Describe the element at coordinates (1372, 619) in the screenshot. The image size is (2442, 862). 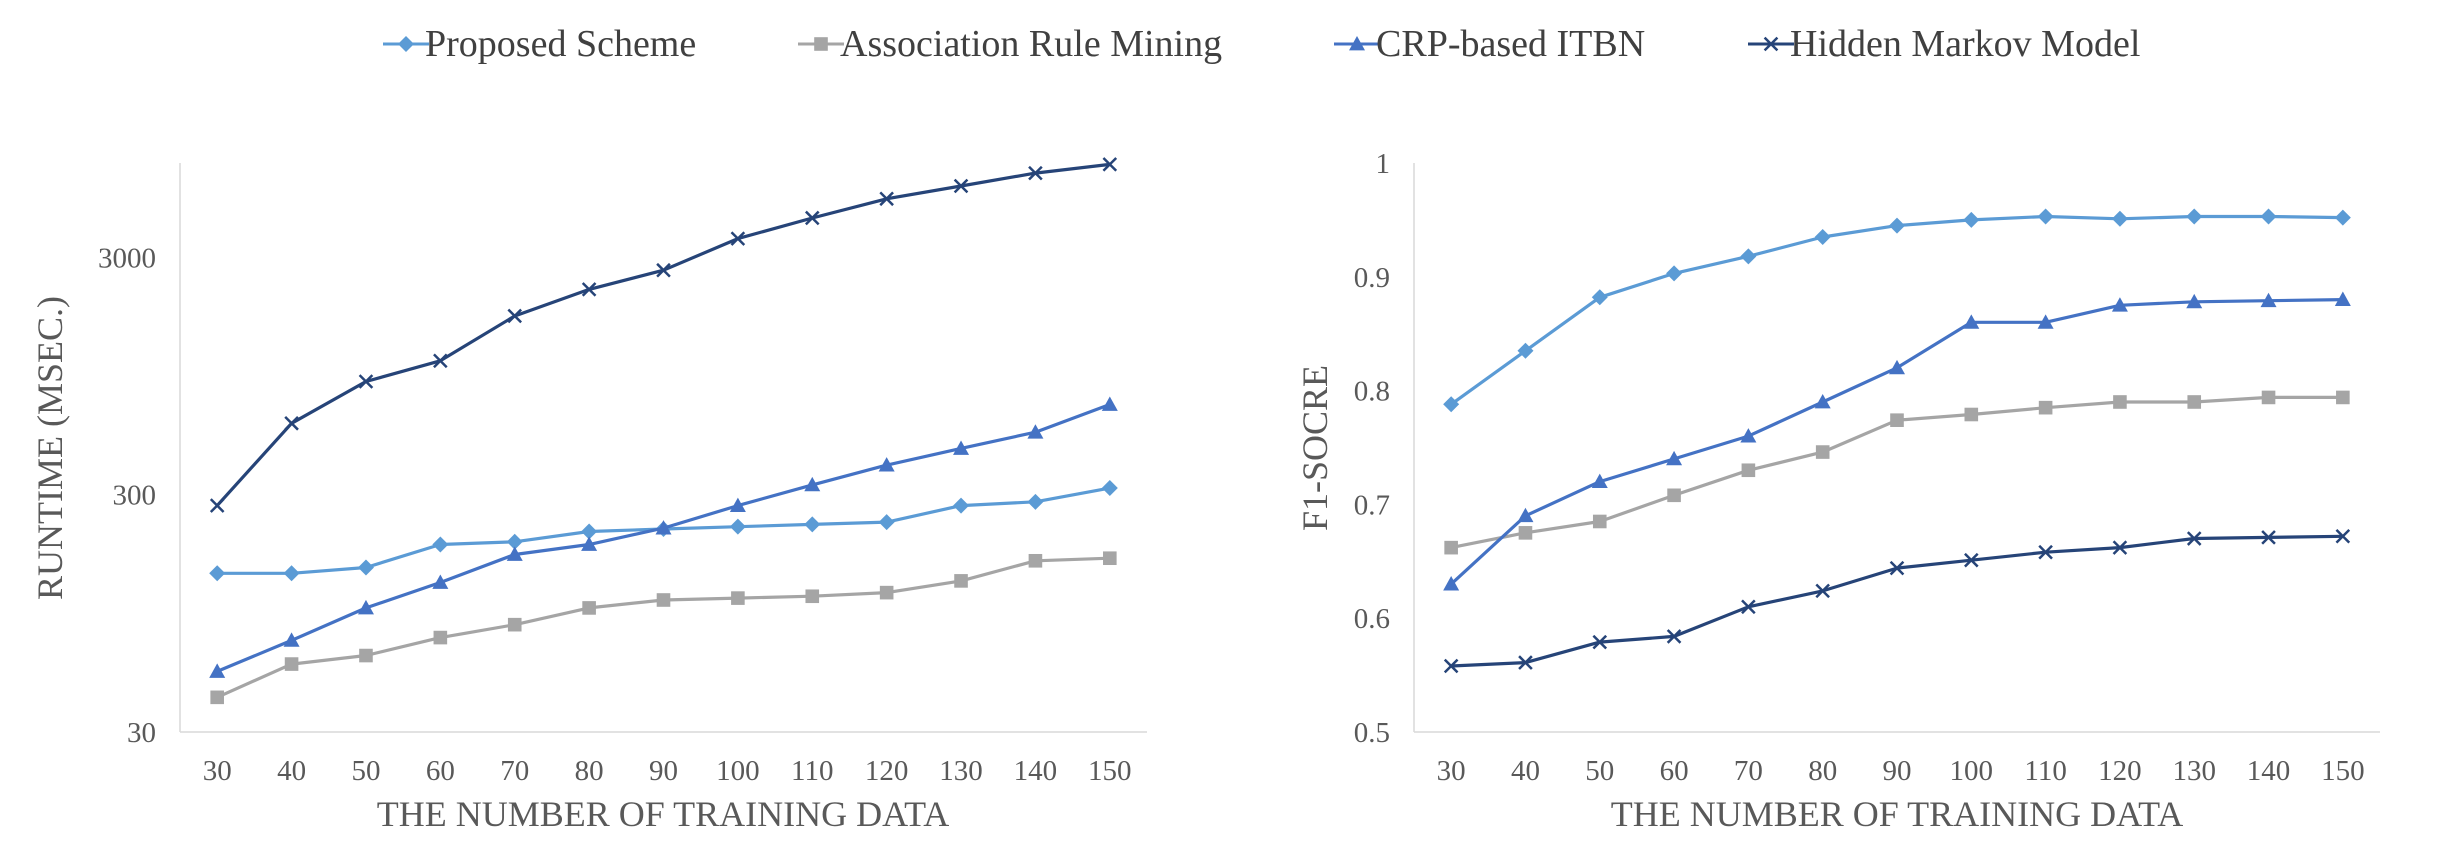
I see `f1-y-tick-label: 0.6` at that location.